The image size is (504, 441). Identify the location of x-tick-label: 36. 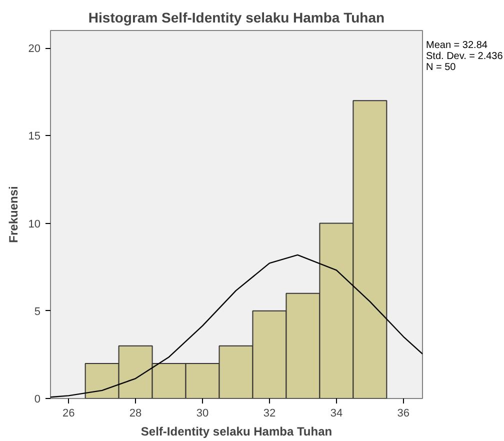
(403, 414).